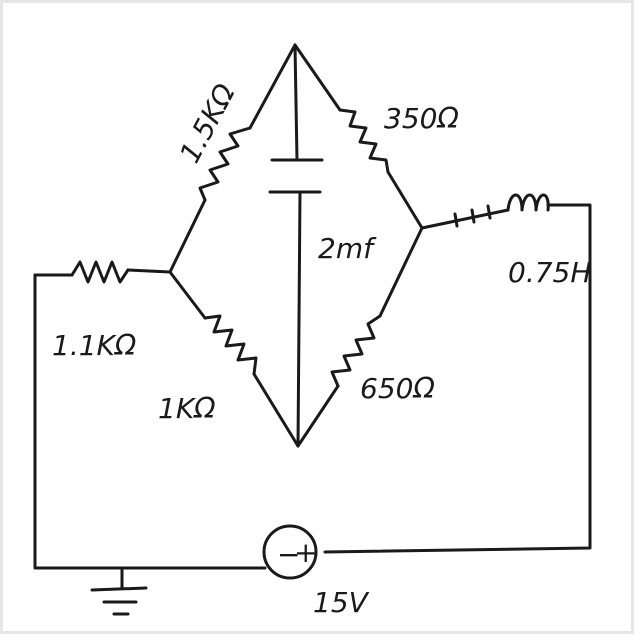  Describe the element at coordinates (305, 552) in the screenshot. I see `source-plus-label: +` at that location.